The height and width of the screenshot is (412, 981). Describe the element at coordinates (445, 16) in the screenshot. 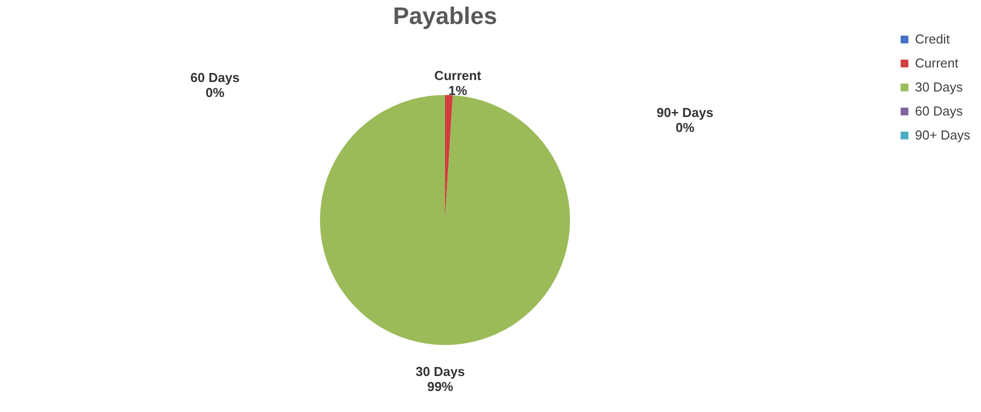

I see `chart-title: Payables` at that location.